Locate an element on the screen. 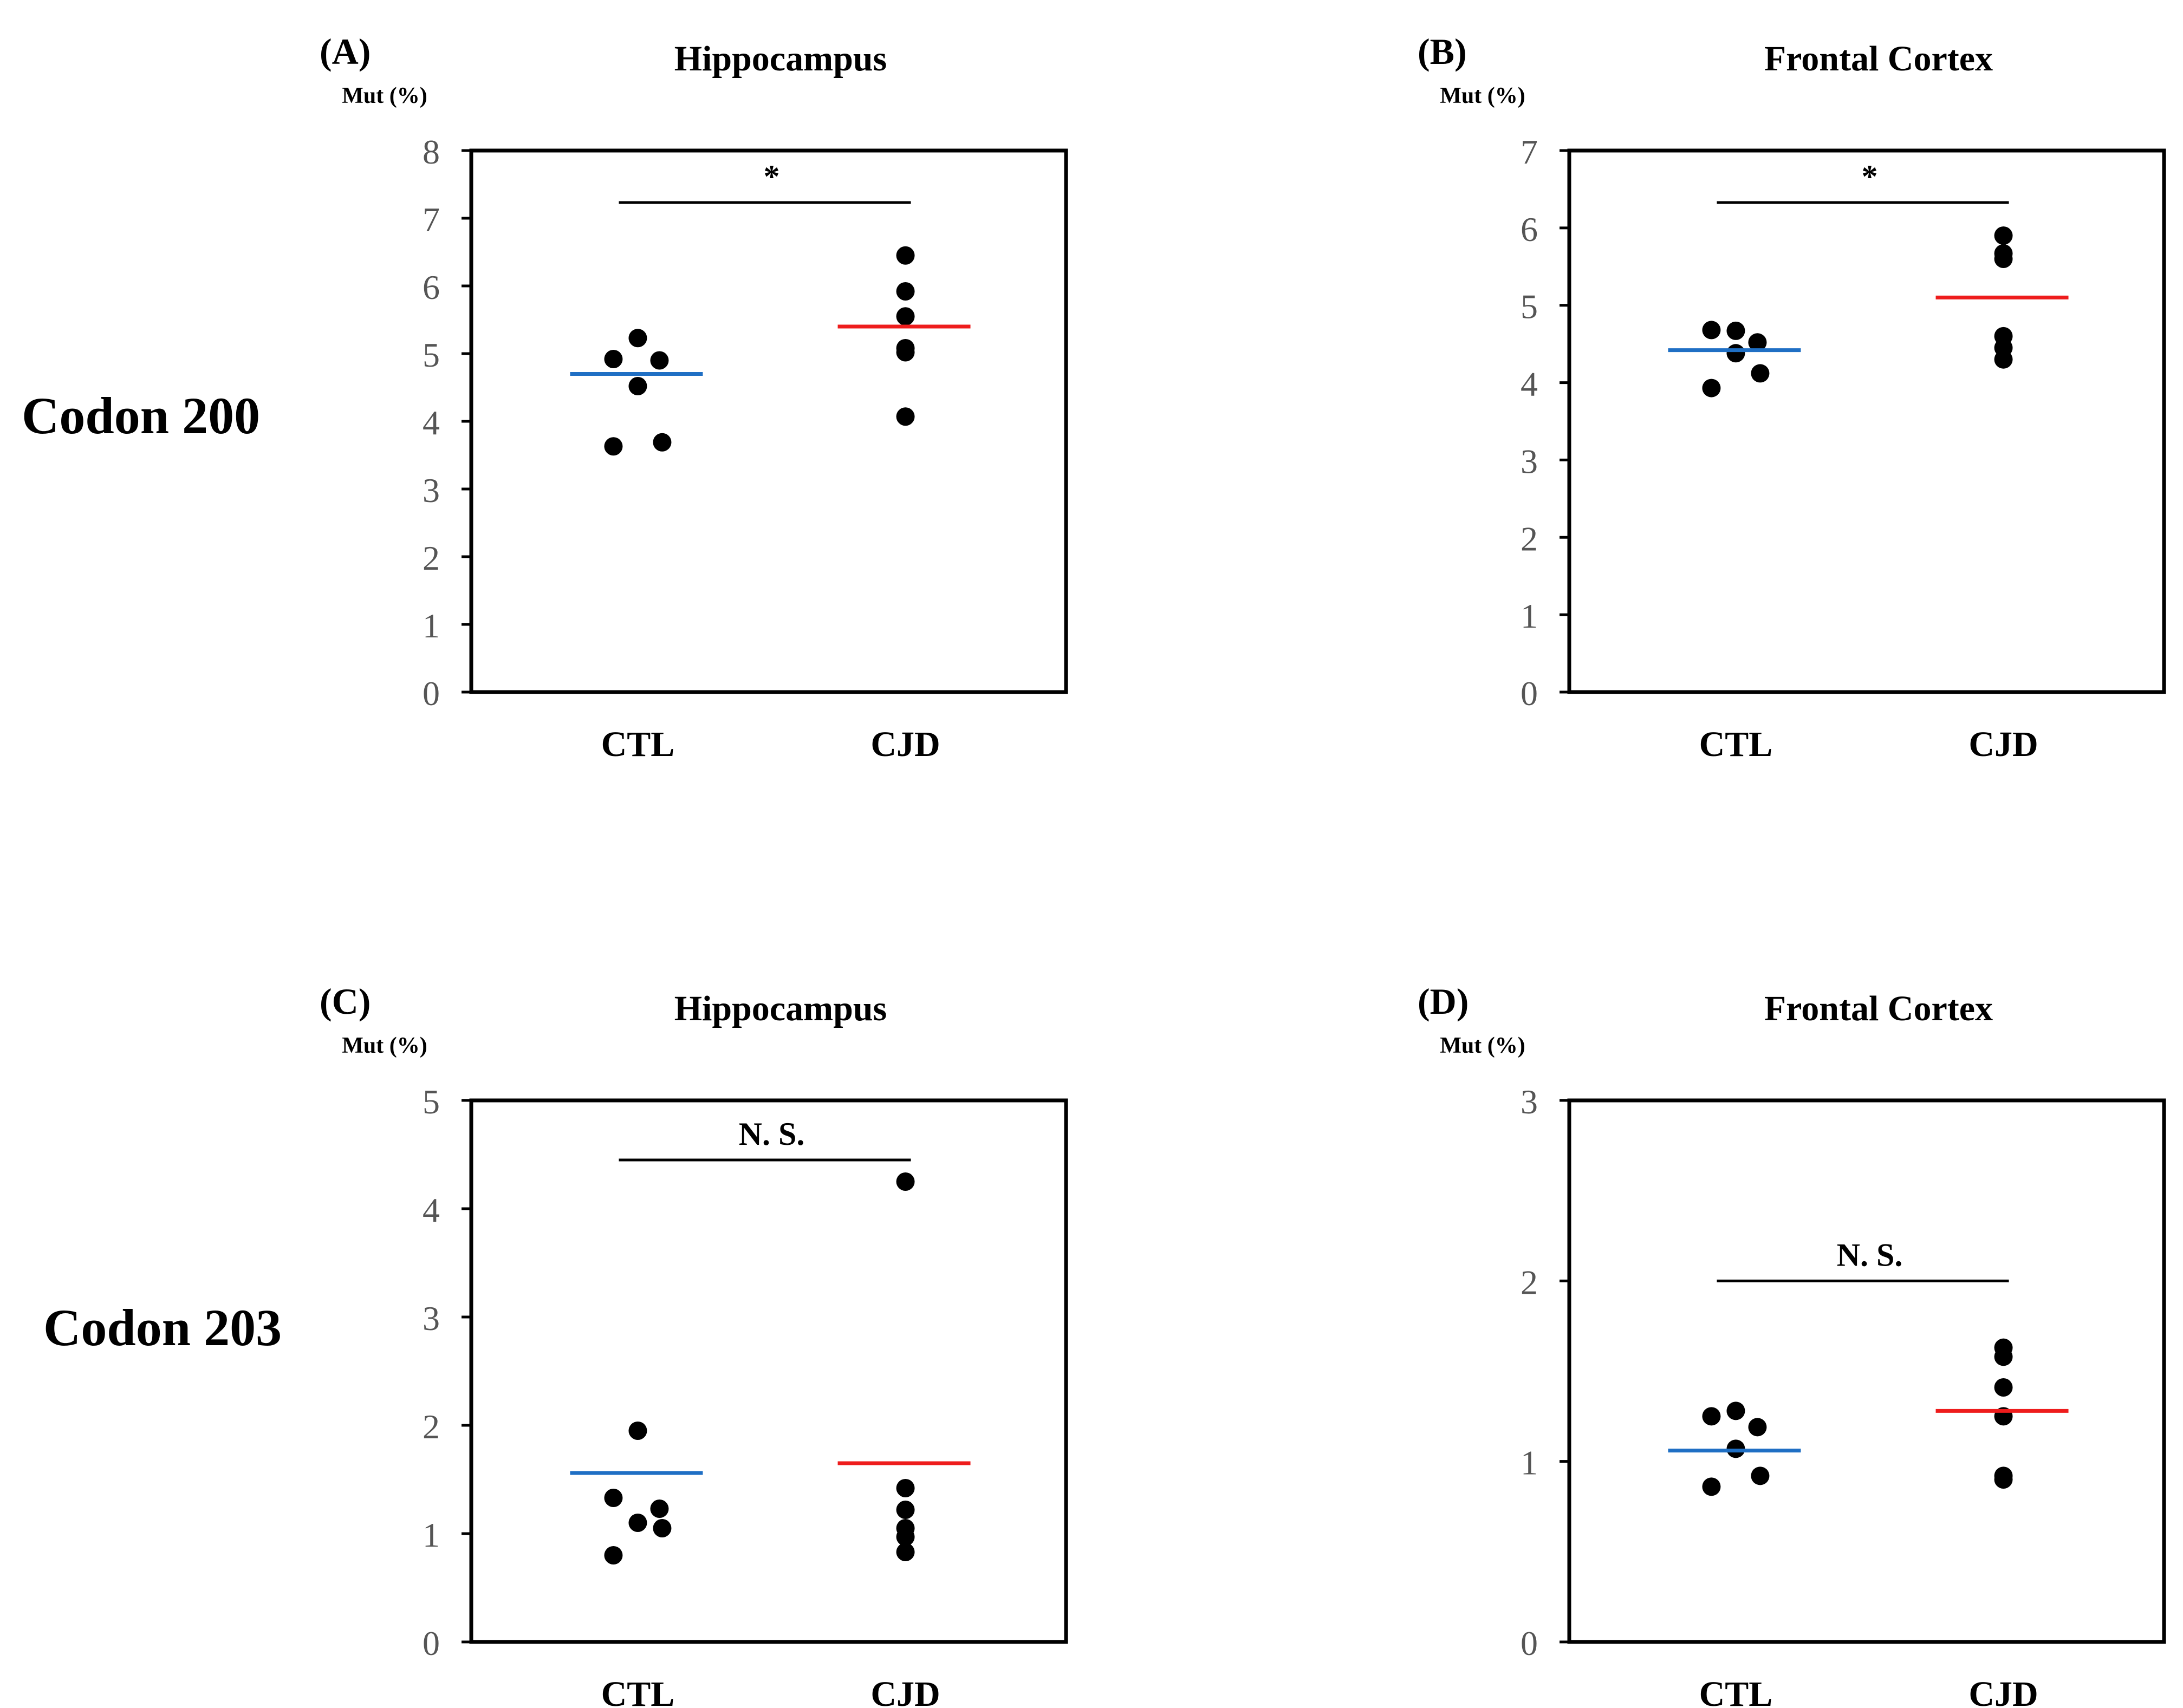  panel-3: (C) Hippocampus Mut (%) 0 1 2 3 4 5 CTL CJD N. S. is located at coordinates (694, 1344).